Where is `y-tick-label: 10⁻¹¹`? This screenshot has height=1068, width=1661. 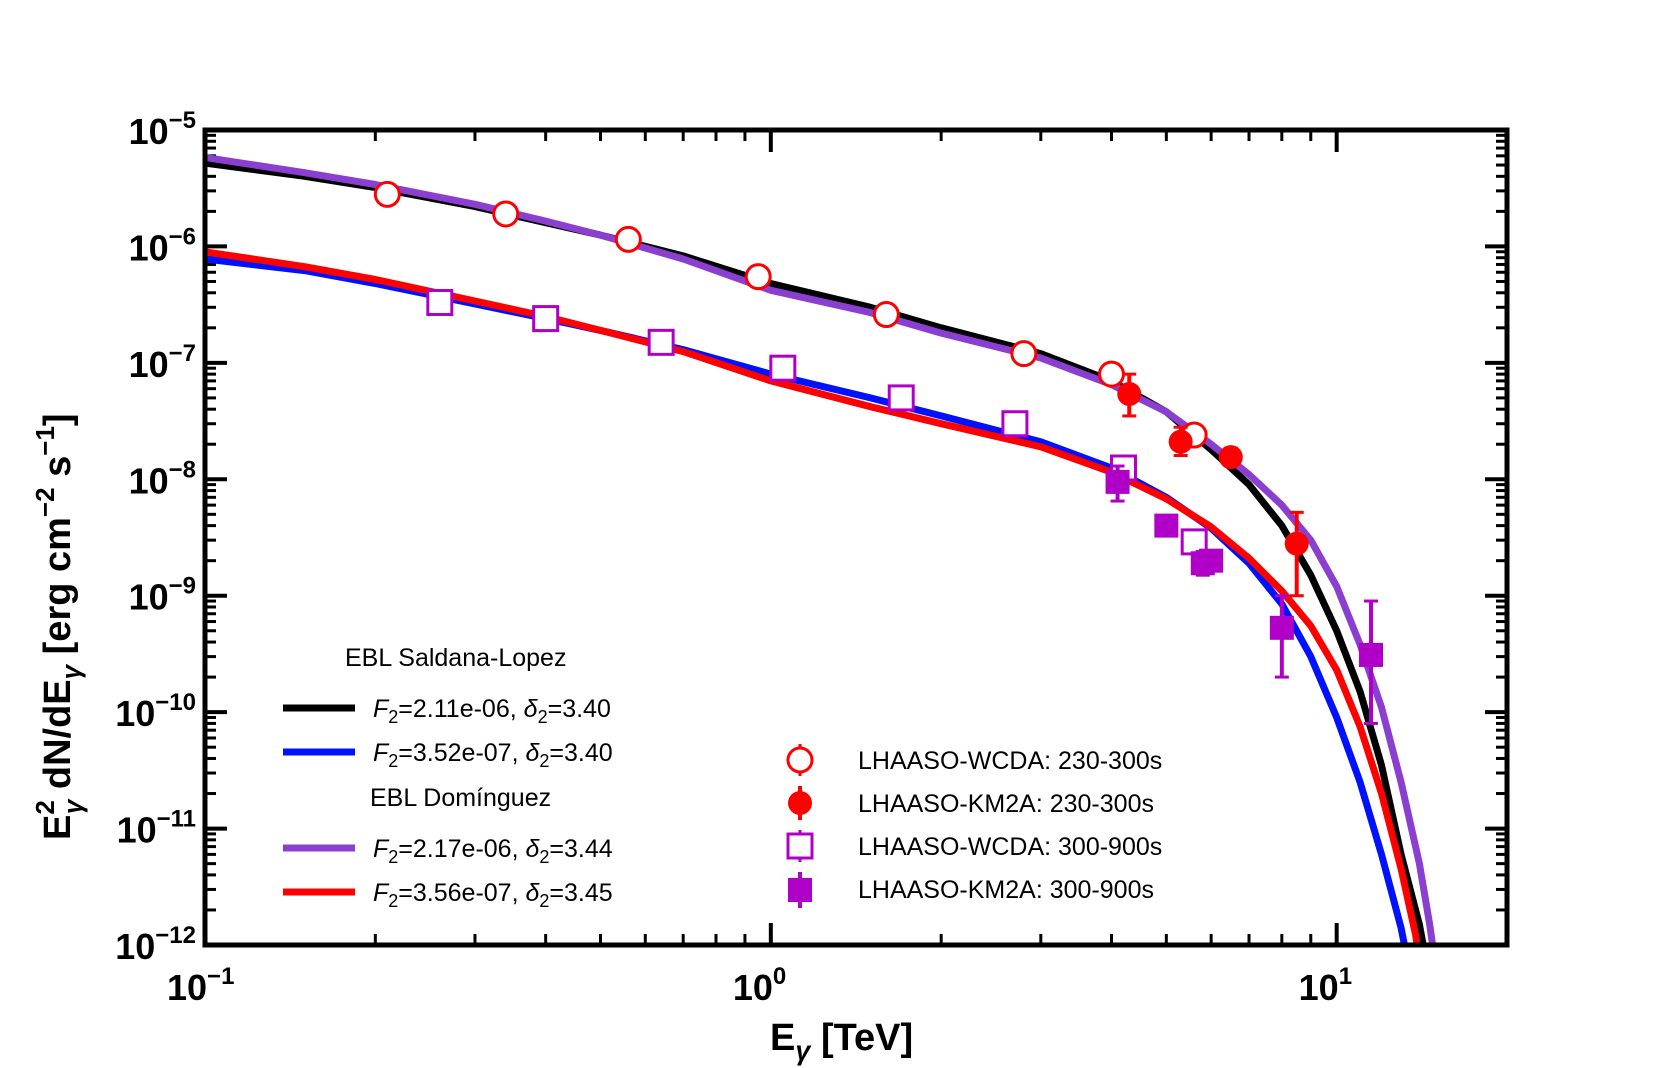
y-tick-label: 10⁻¹¹ is located at coordinates (156, 828).